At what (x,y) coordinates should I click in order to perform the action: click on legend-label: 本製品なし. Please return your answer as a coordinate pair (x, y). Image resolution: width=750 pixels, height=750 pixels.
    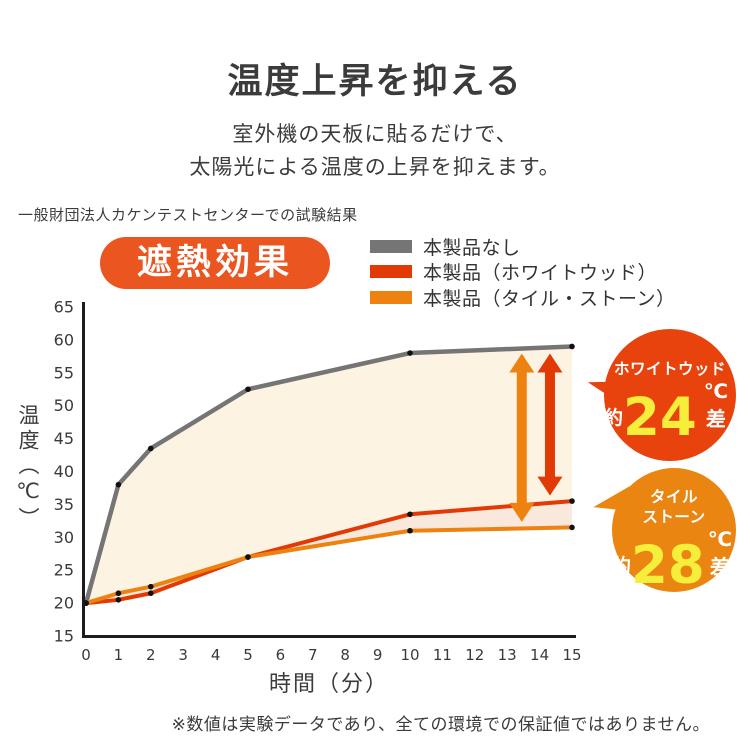
    Looking at the image, I should click on (472, 247).